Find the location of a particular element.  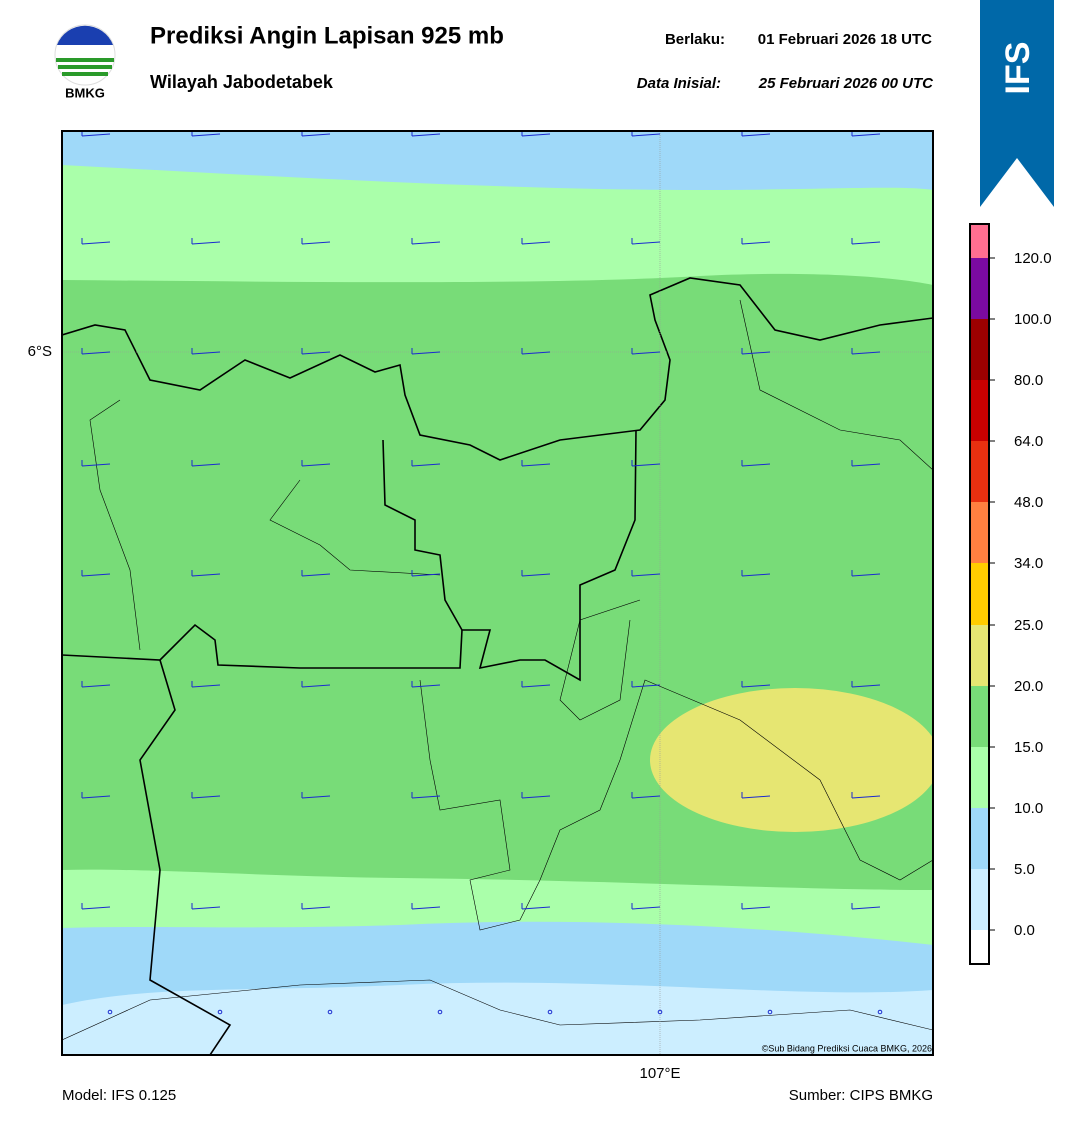

logo: BMKG is located at coordinates (85, 62).